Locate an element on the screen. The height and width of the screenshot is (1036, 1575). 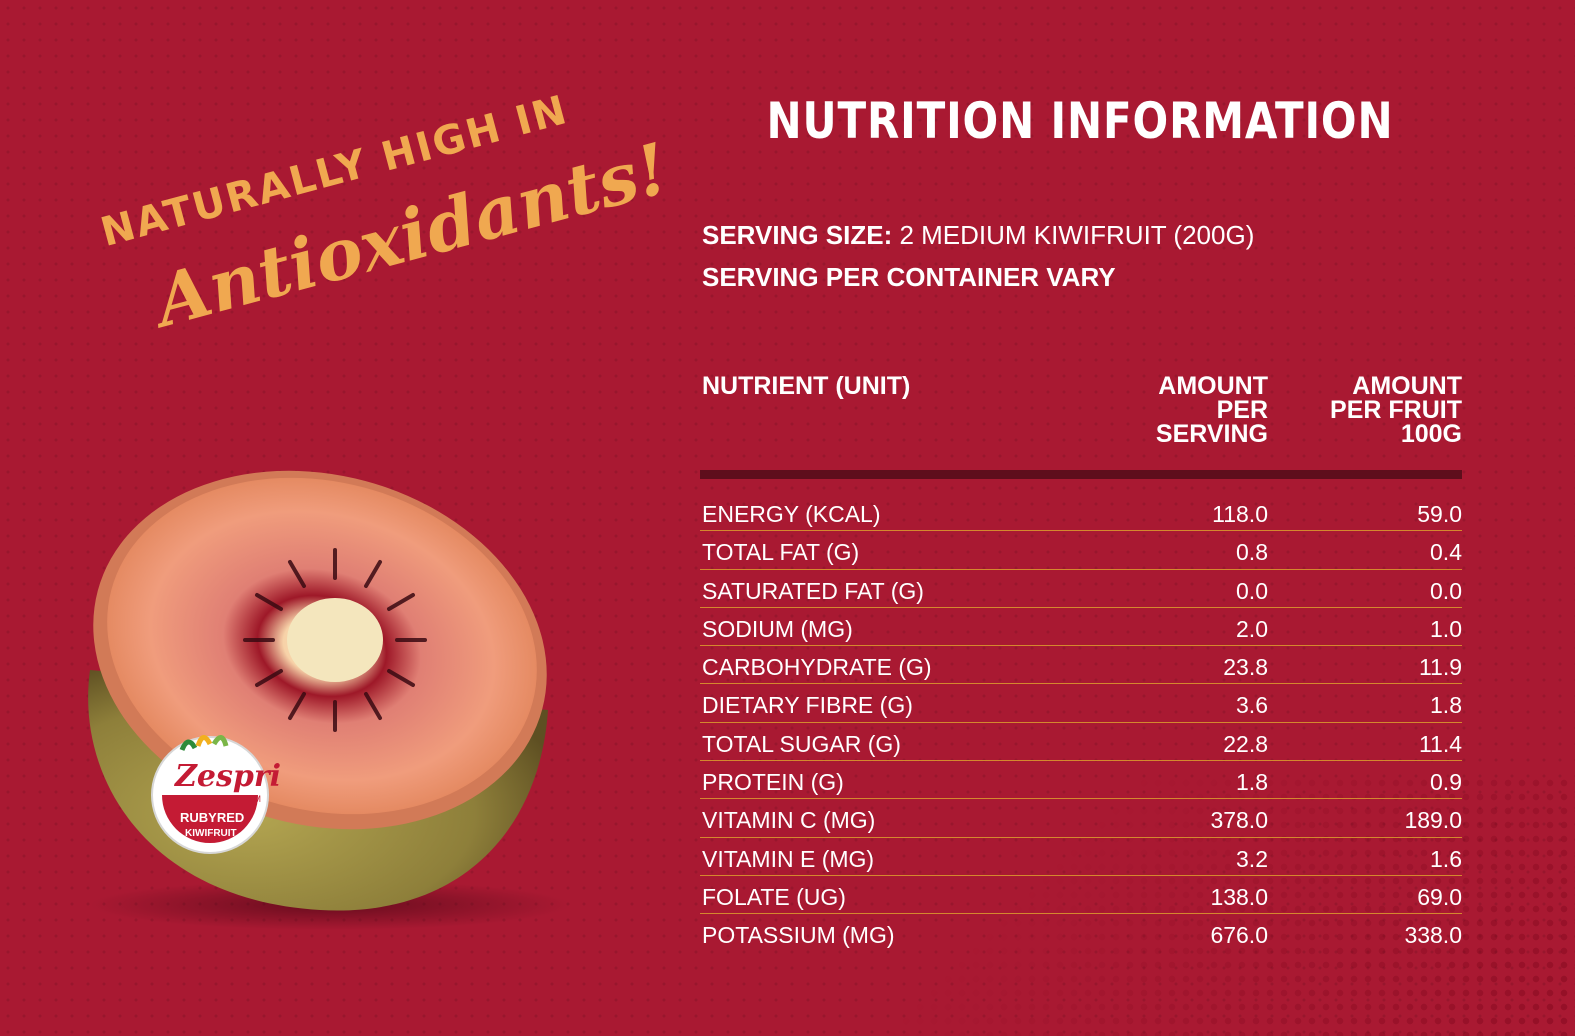
amount-per-fruit: 11.4 is located at coordinates (1440, 743).